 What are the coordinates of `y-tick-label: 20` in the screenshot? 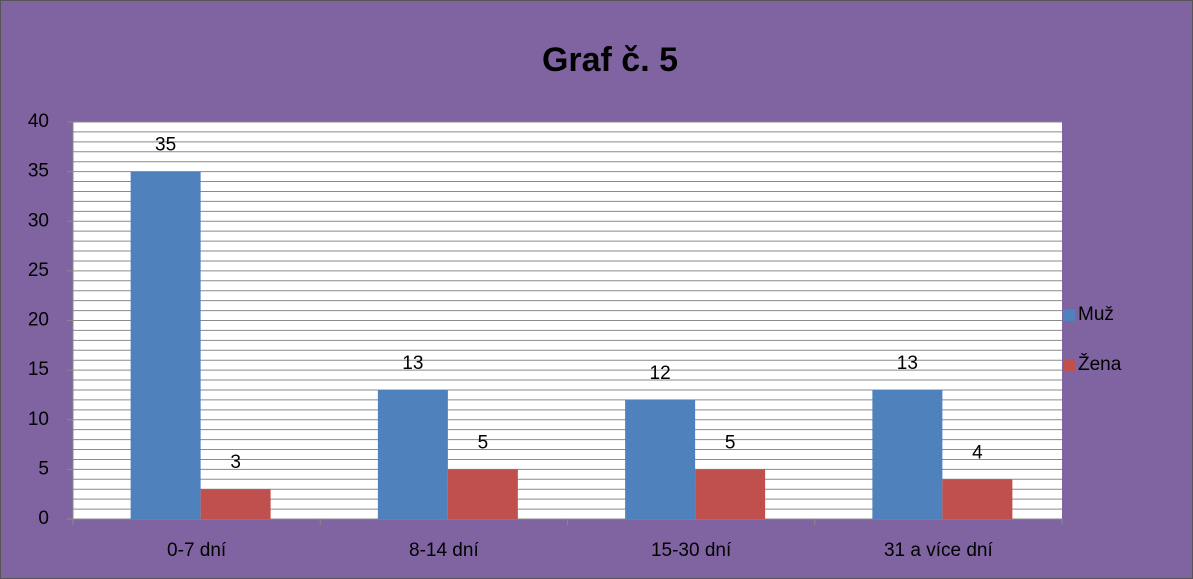 It's located at (38, 320).